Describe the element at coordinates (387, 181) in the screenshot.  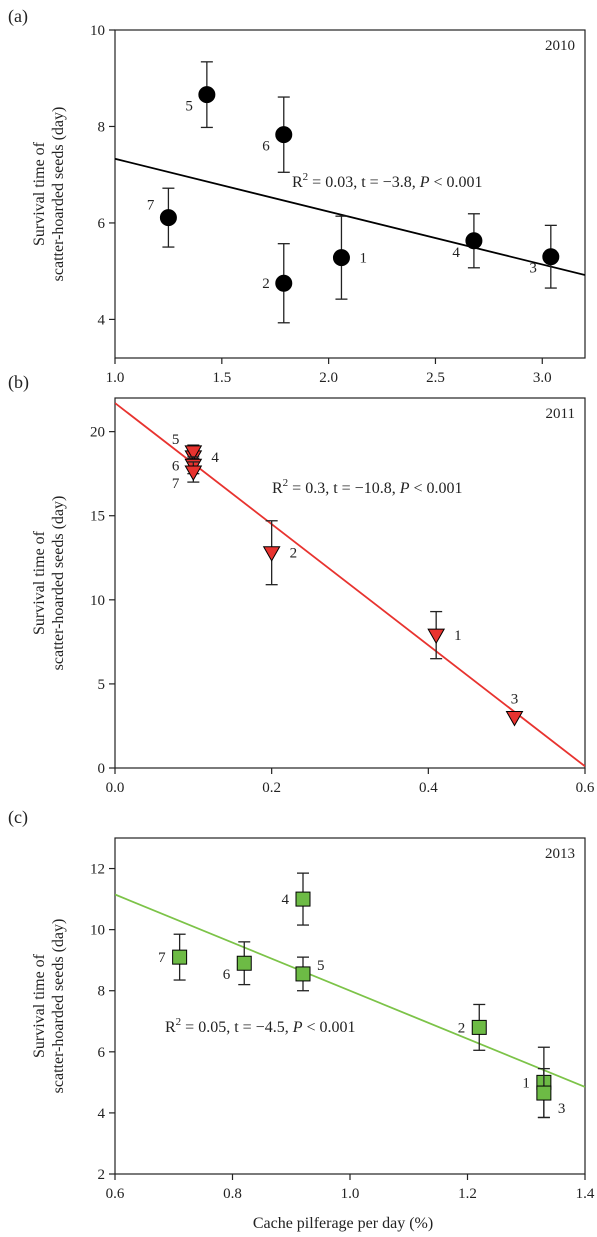
I see `regression-stats: R2 = 0.03, t = −3.8, P < 0.001` at that location.